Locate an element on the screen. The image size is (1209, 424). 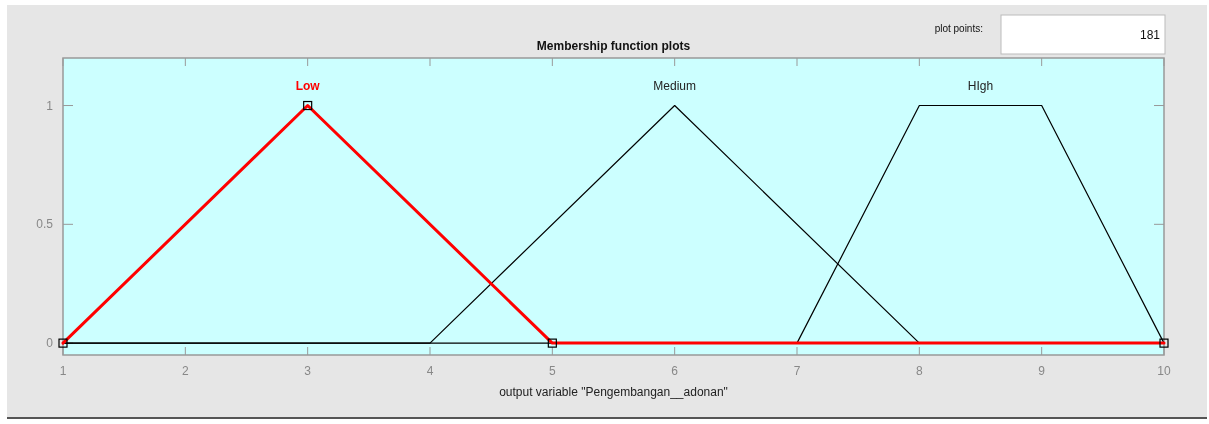
x-tick-label: 3 is located at coordinates (308, 371).